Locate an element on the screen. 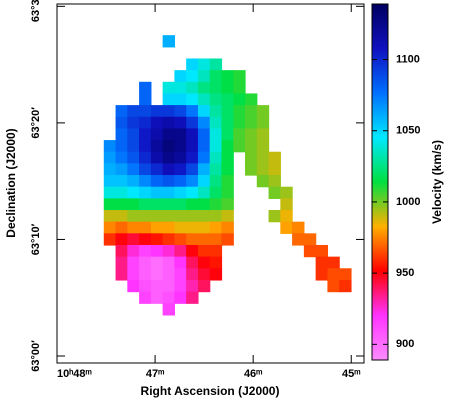 Image resolution: width=449 pixels, height=401 pixels. y-tick-label: 63°20′ is located at coordinates (36, 123).